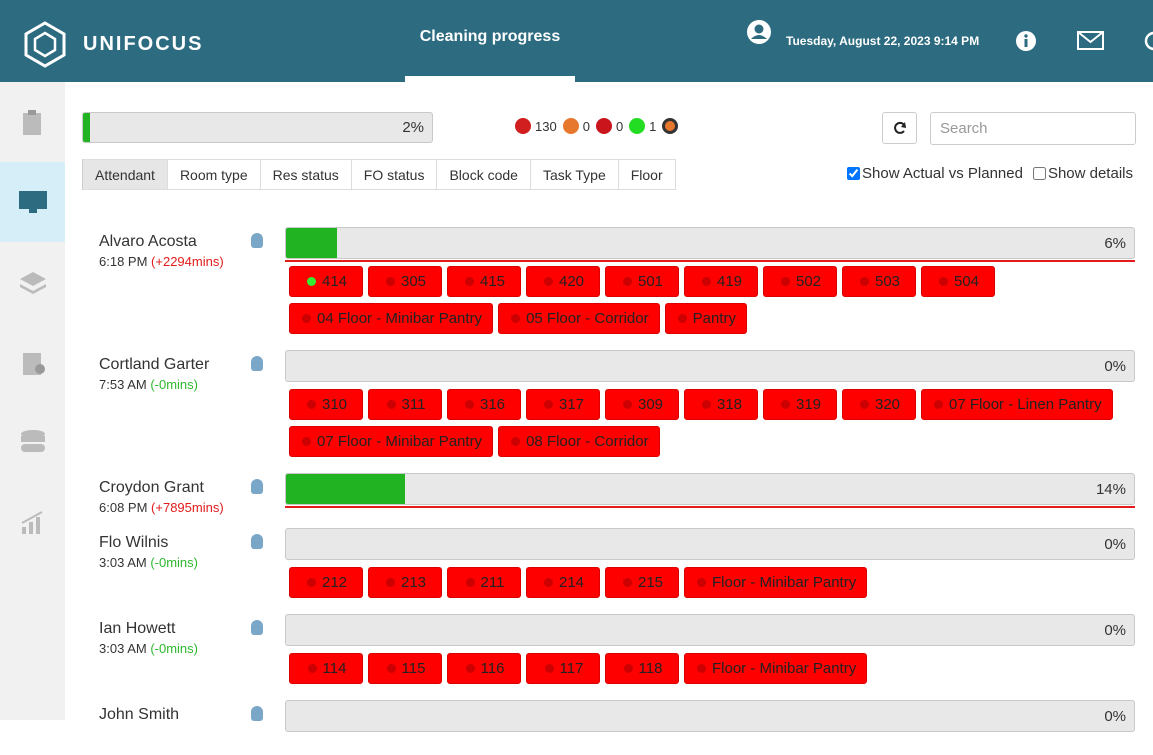  Describe the element at coordinates (650, 281) in the screenshot. I see `task-label: 501` at that location.